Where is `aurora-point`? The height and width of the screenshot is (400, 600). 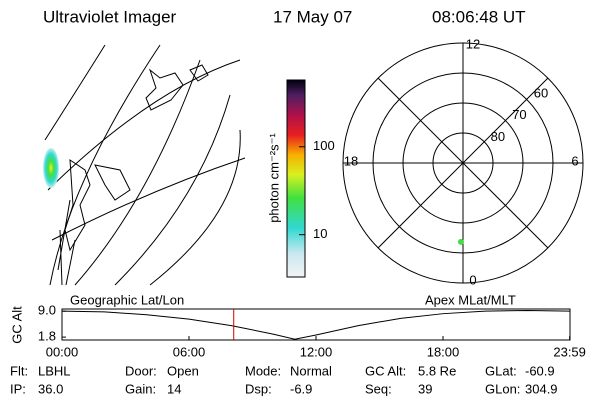 aurora-point is located at coordinates (460, 241).